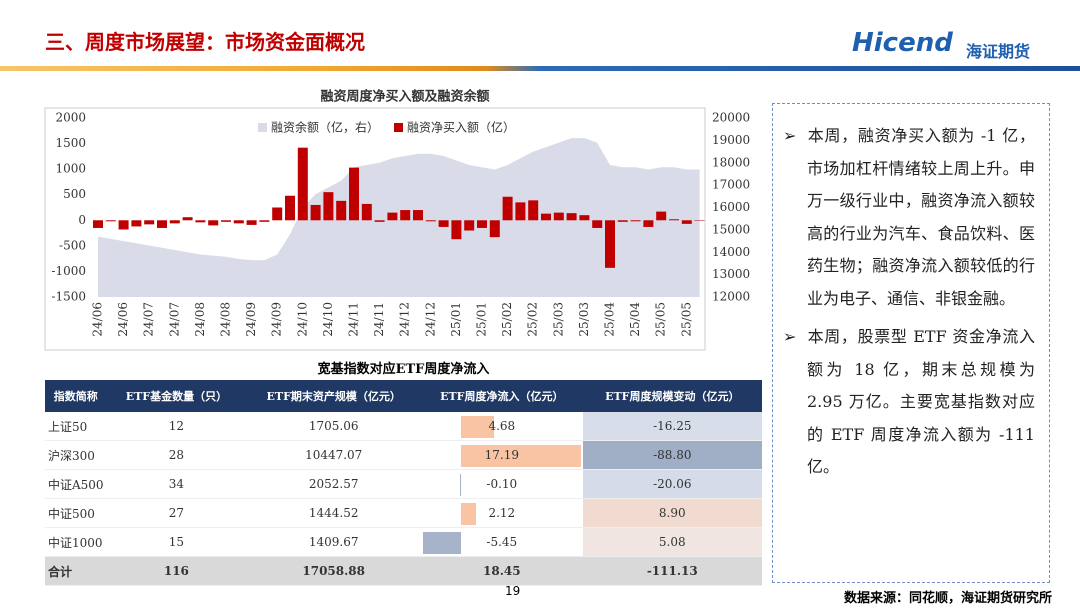  Describe the element at coordinates (584, 319) in the screenshot. I see `x-tick-label: 25/03` at that location.